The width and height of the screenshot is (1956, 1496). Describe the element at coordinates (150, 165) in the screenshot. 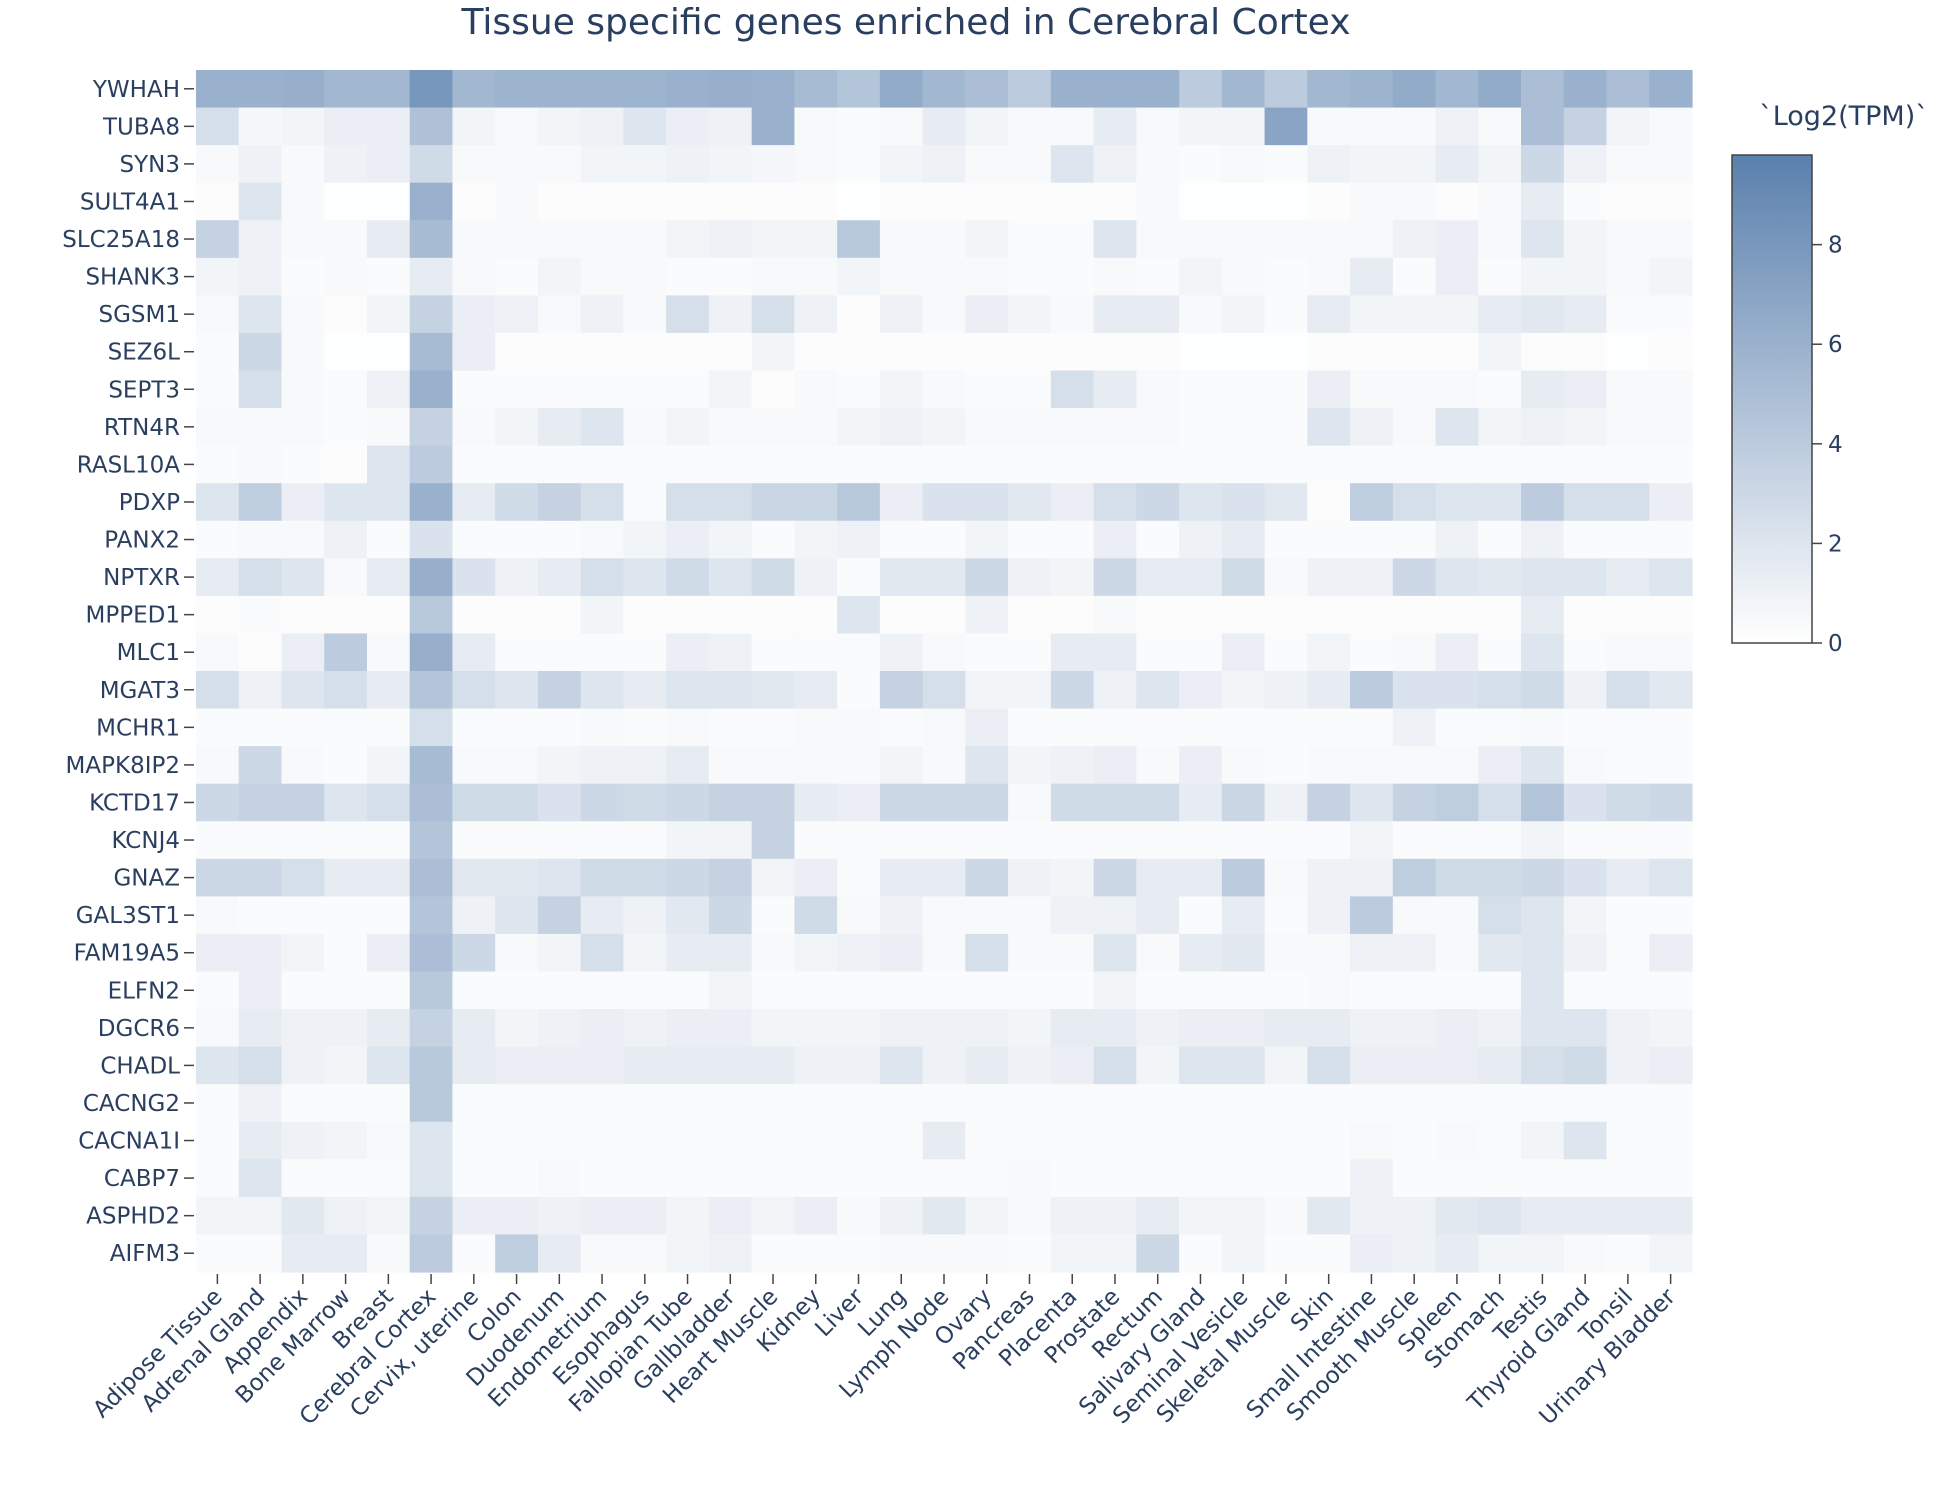

I see `y-tick-label: SYN3` at that location.